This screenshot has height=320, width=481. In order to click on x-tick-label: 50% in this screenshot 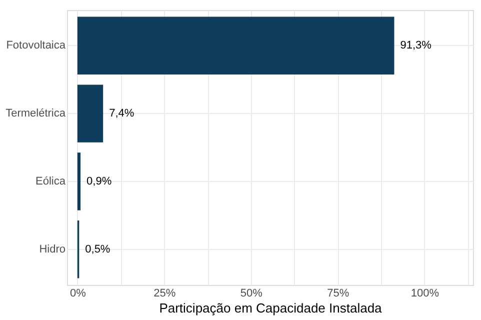, I will do `click(251, 294)`.